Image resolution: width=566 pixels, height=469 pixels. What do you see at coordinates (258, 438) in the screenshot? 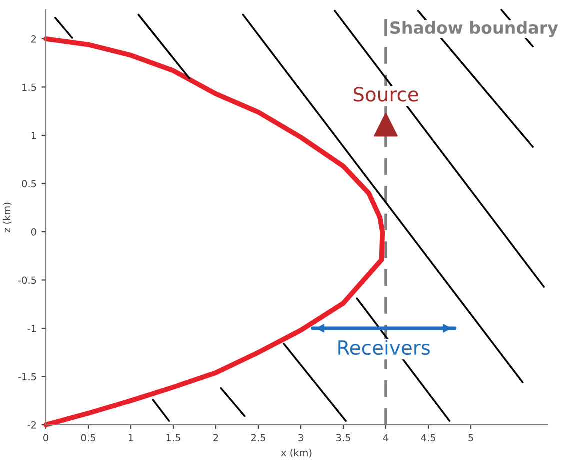
I see `x-tick-label: 2.5` at bounding box center [258, 438].